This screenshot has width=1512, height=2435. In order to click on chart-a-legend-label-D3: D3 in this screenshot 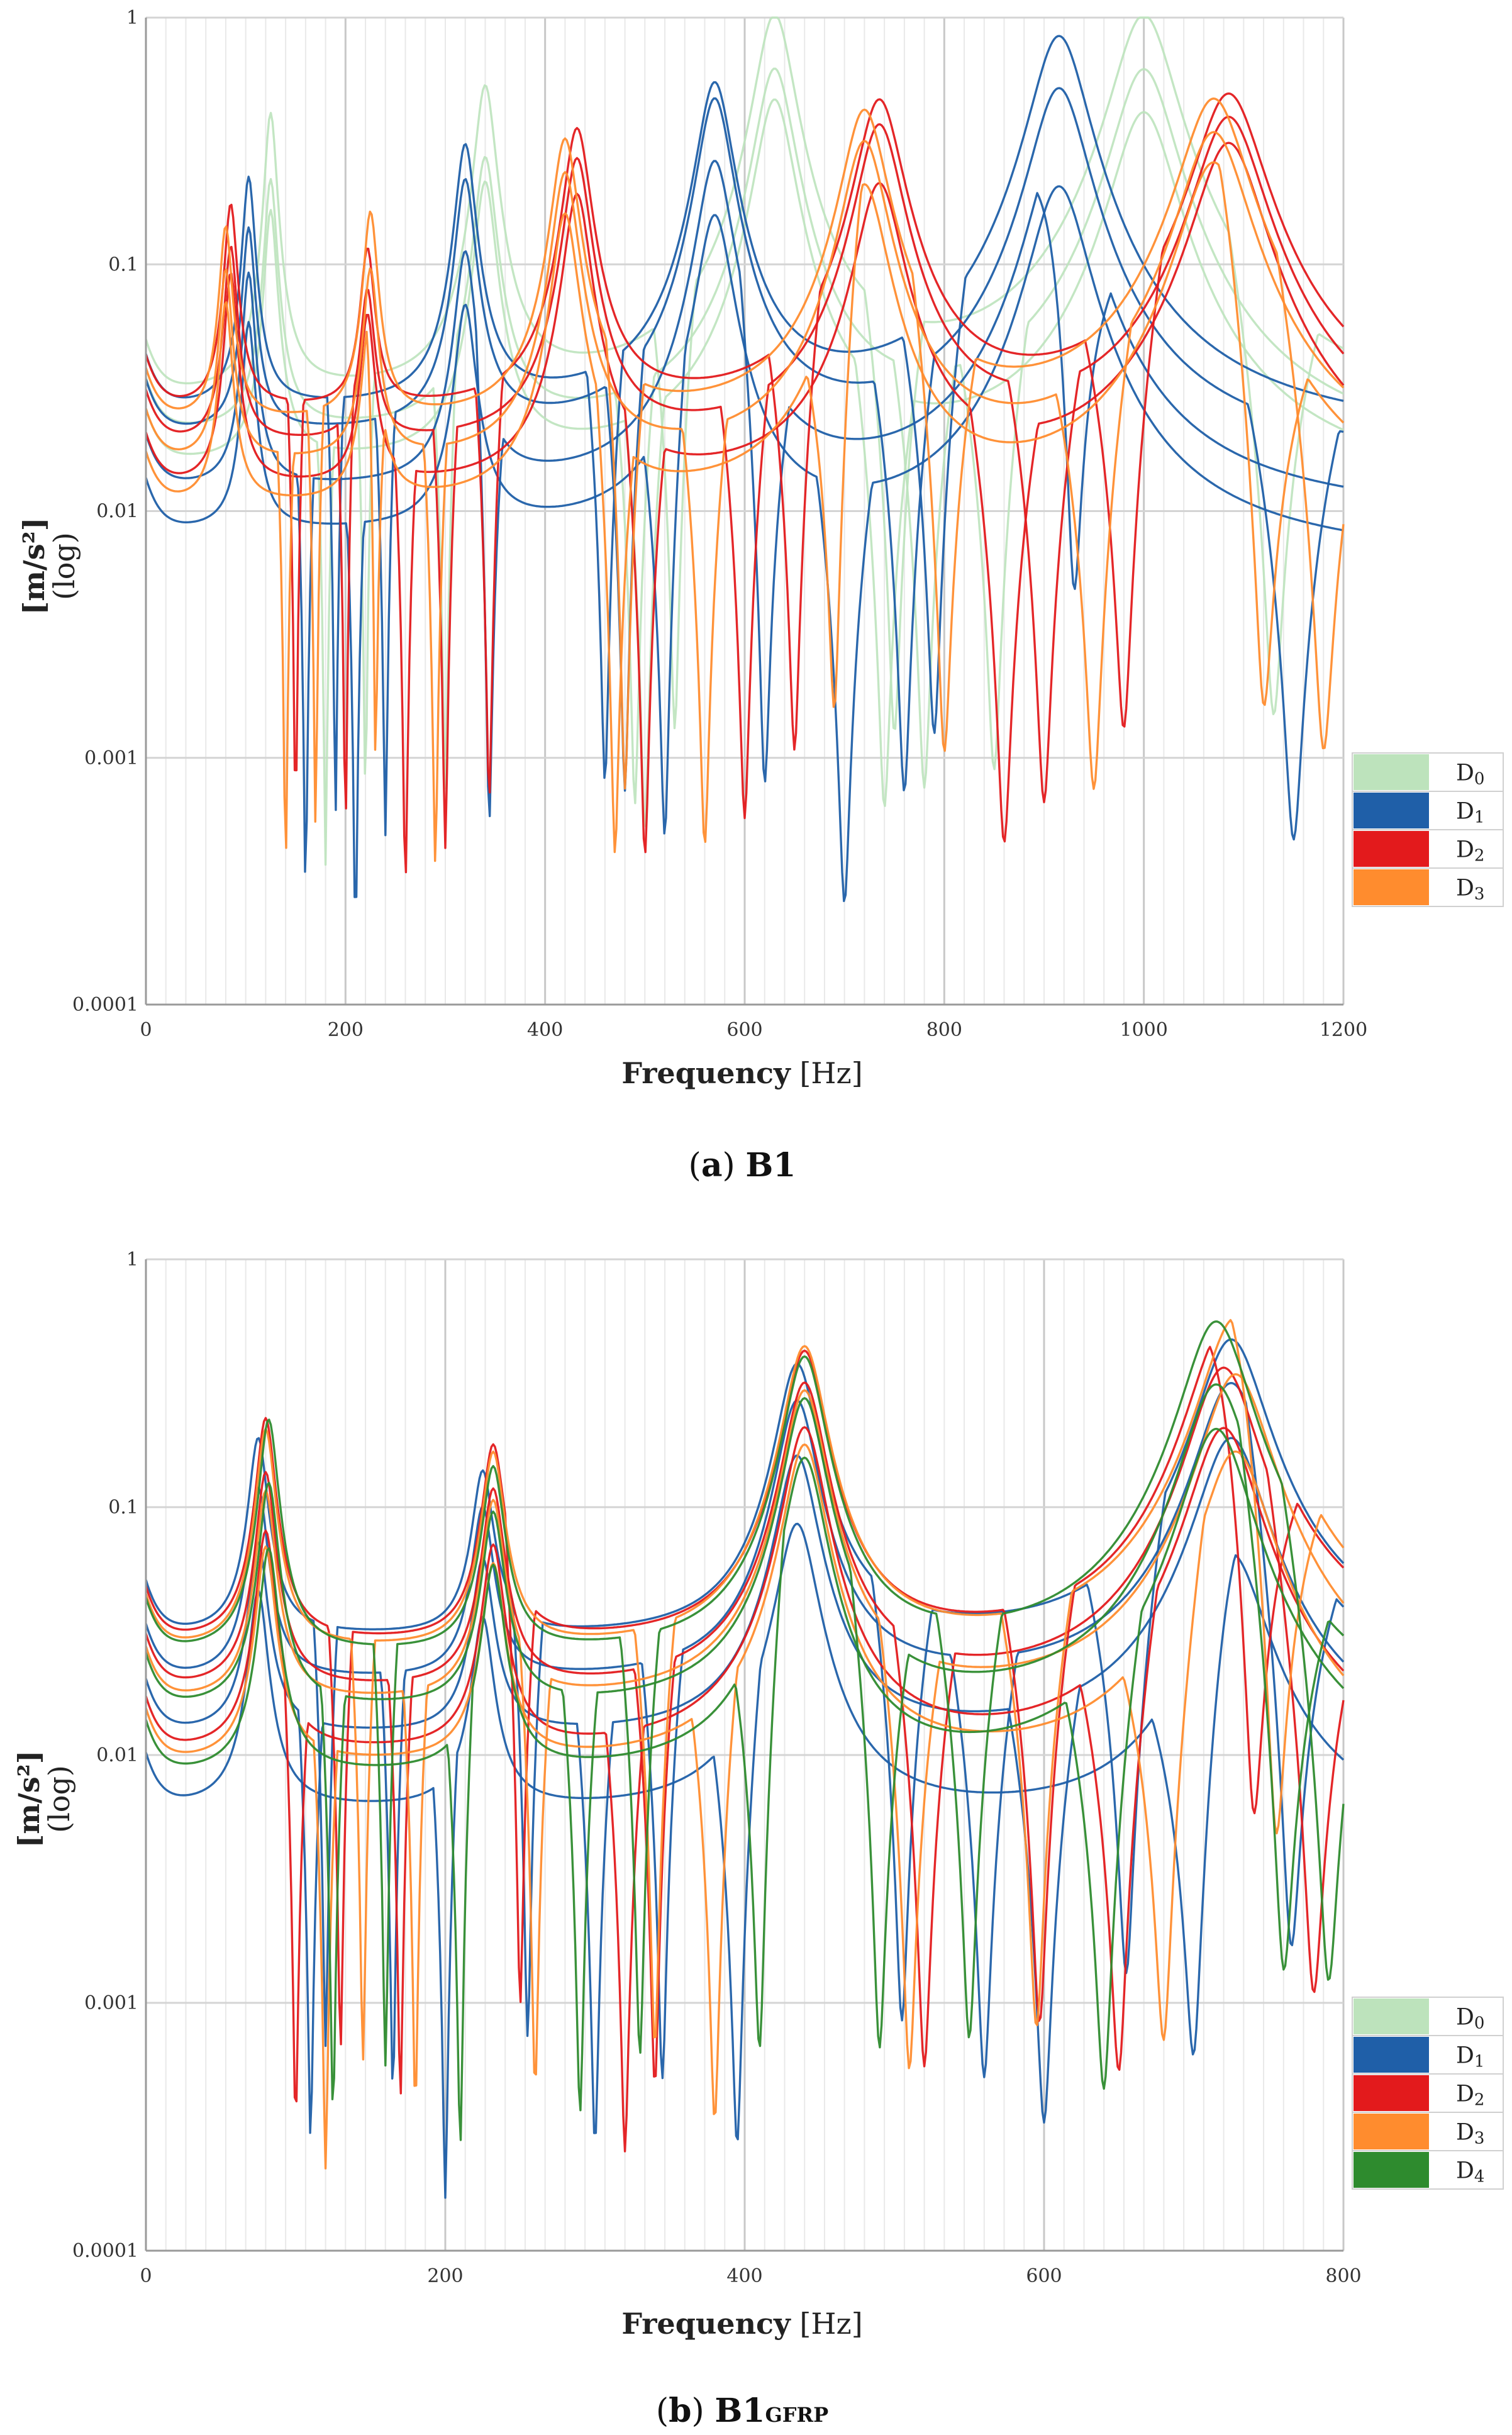, I will do `click(1470, 890)`.